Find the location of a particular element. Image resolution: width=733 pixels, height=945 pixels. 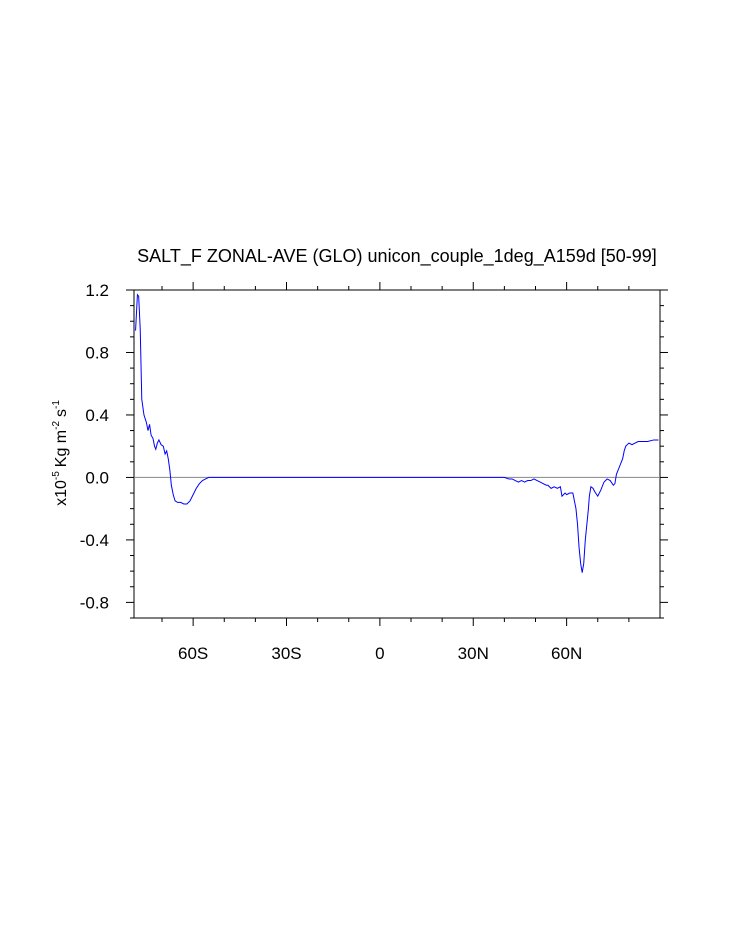

y-tick-label: 1.2 is located at coordinates (97, 290).